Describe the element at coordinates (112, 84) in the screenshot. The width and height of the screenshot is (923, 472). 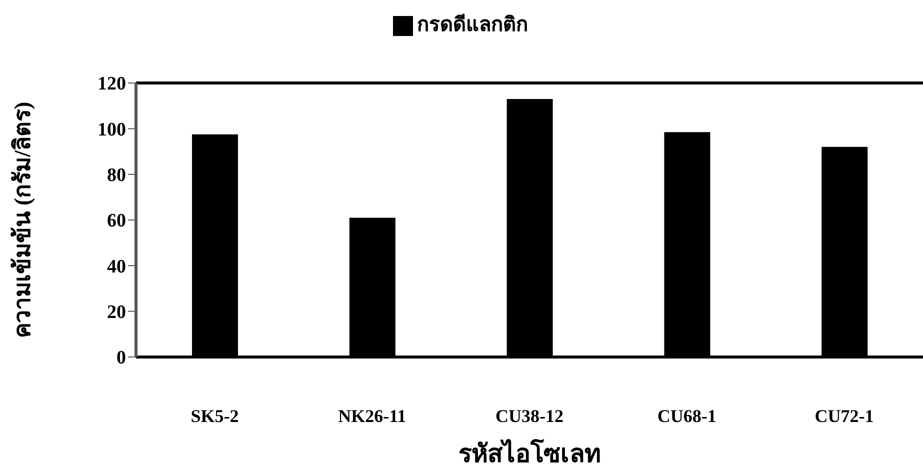
I see `y-tick-label: 120` at that location.